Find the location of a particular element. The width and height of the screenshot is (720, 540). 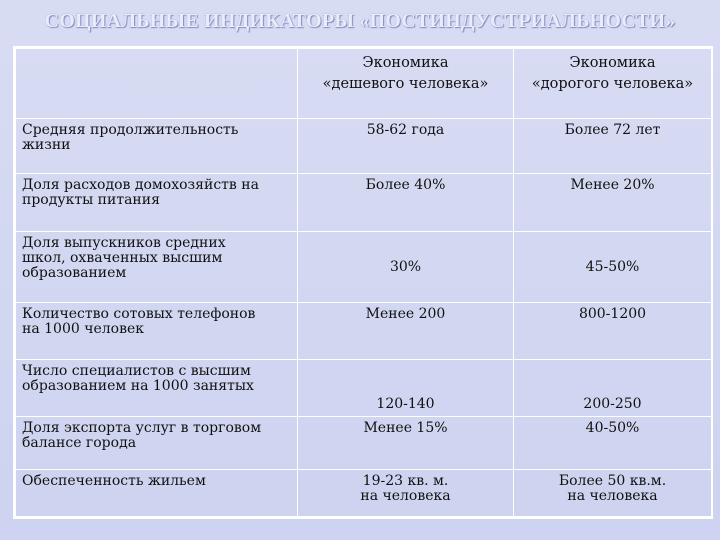

row-label-housing: Обеспеченность жильем is located at coordinates (156, 493).